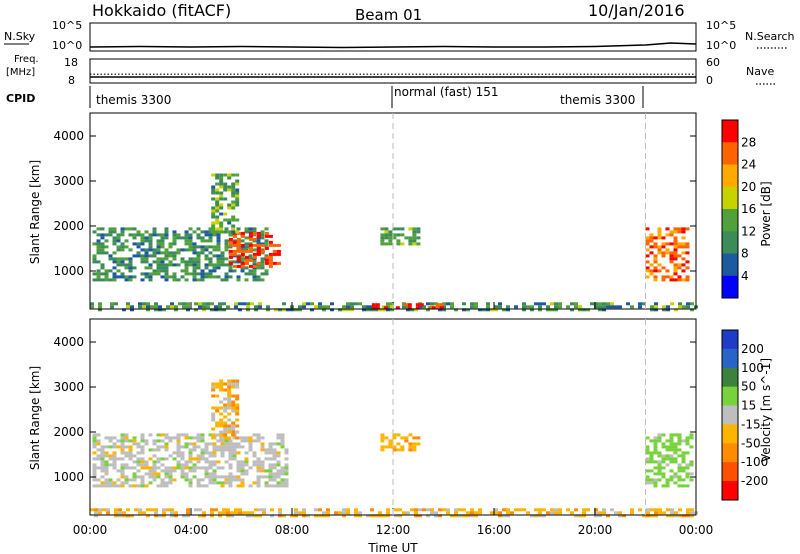  Describe the element at coordinates (393, 45) in the screenshot. I see `noise-series-line` at that location.